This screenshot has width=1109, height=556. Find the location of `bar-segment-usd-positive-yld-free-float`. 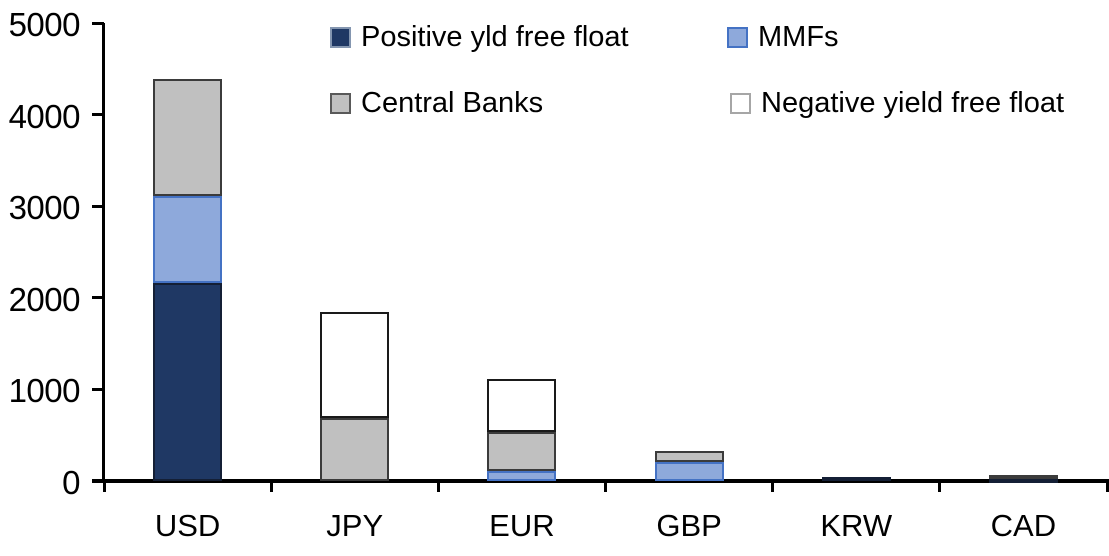

bar-segment-usd-positive-yld-free-float is located at coordinates (188, 382).